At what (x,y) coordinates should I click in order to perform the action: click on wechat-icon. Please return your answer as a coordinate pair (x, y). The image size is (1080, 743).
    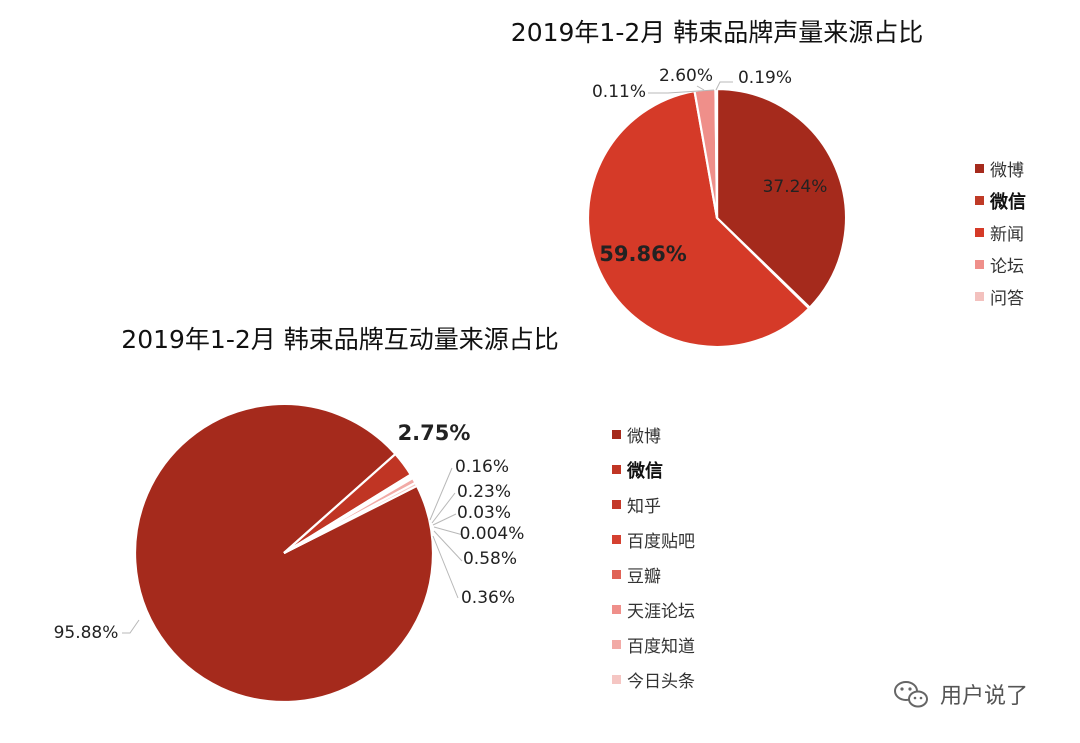
    Looking at the image, I should click on (911, 694).